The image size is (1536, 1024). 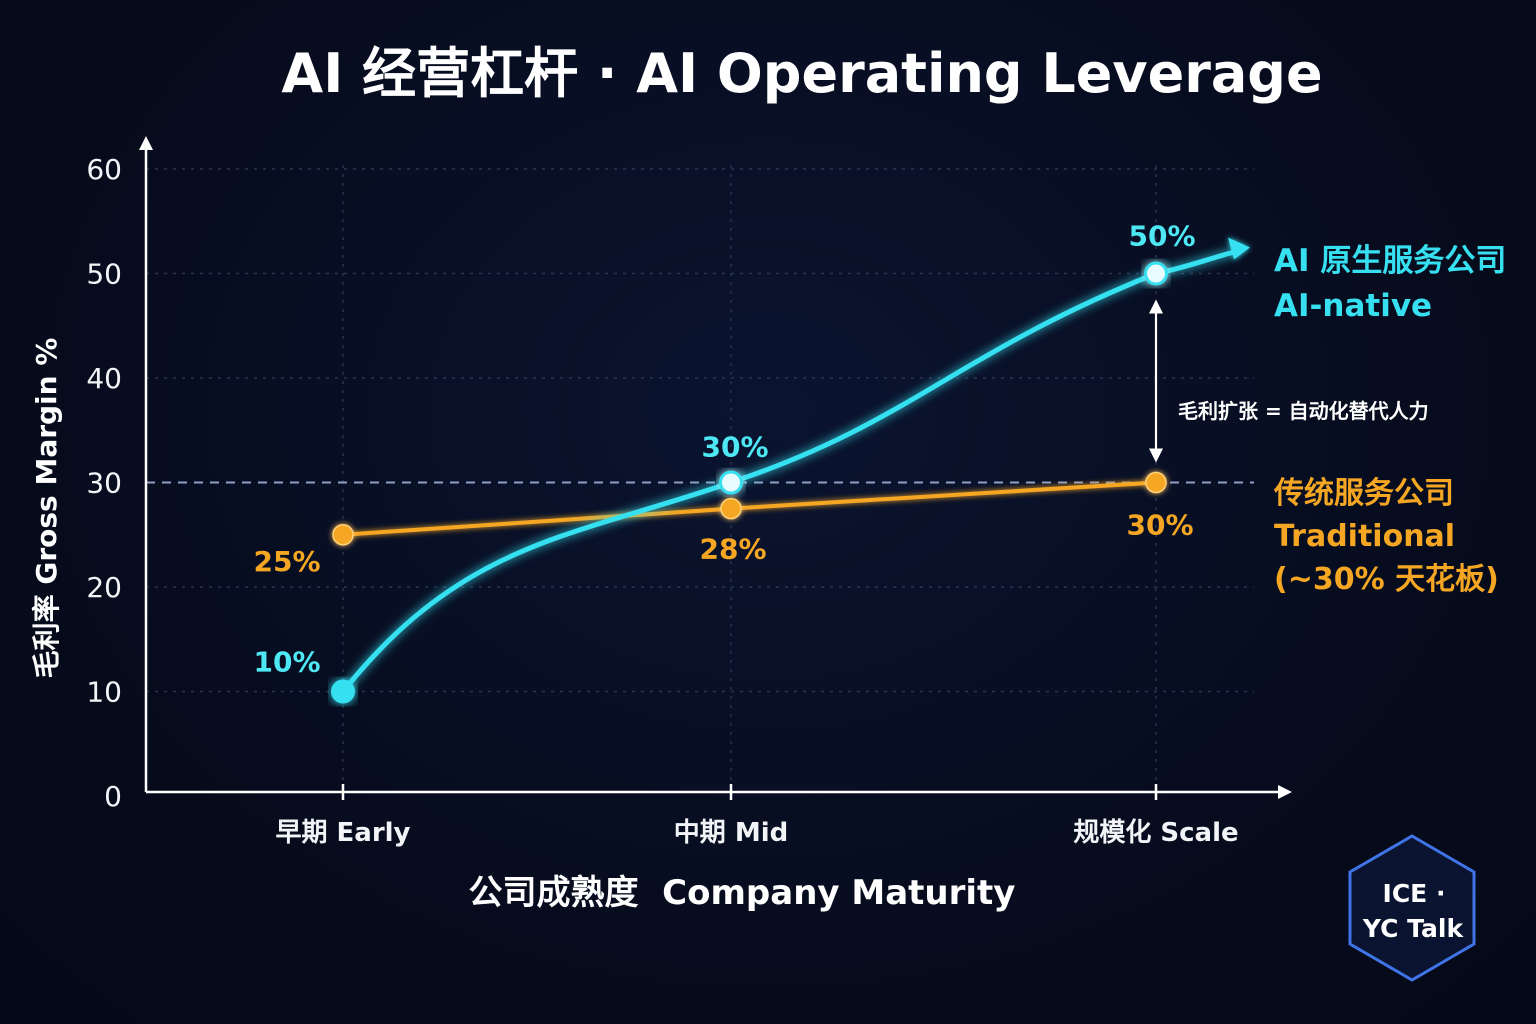 I want to click on badge-hexagon, so click(x=1412, y=908).